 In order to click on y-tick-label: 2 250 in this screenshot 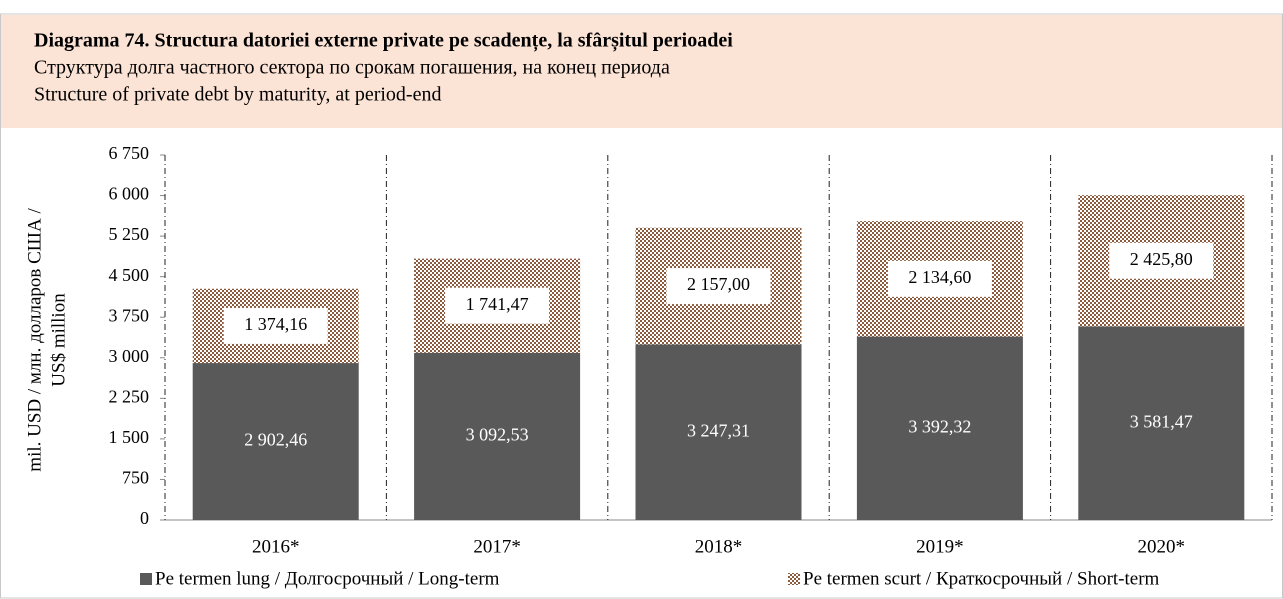, I will do `click(129, 396)`.